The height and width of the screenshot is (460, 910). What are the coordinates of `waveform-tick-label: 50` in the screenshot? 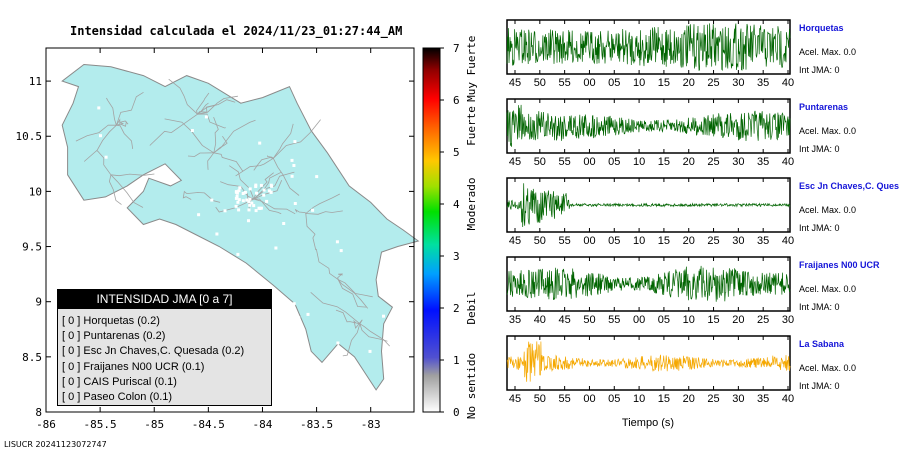 It's located at (540, 399).